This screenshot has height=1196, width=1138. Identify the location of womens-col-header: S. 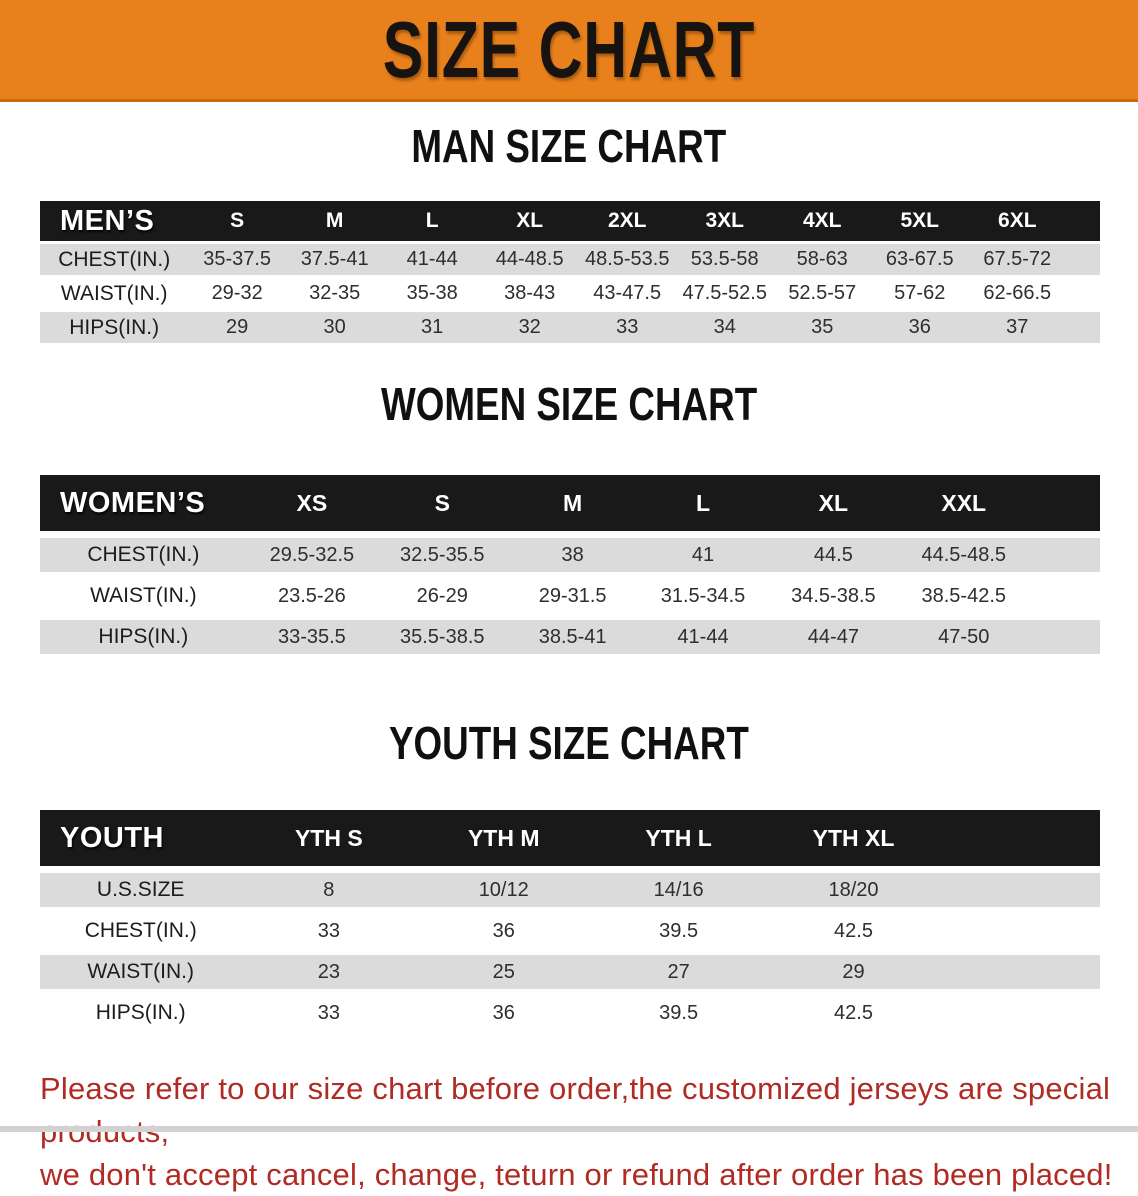
(442, 503).